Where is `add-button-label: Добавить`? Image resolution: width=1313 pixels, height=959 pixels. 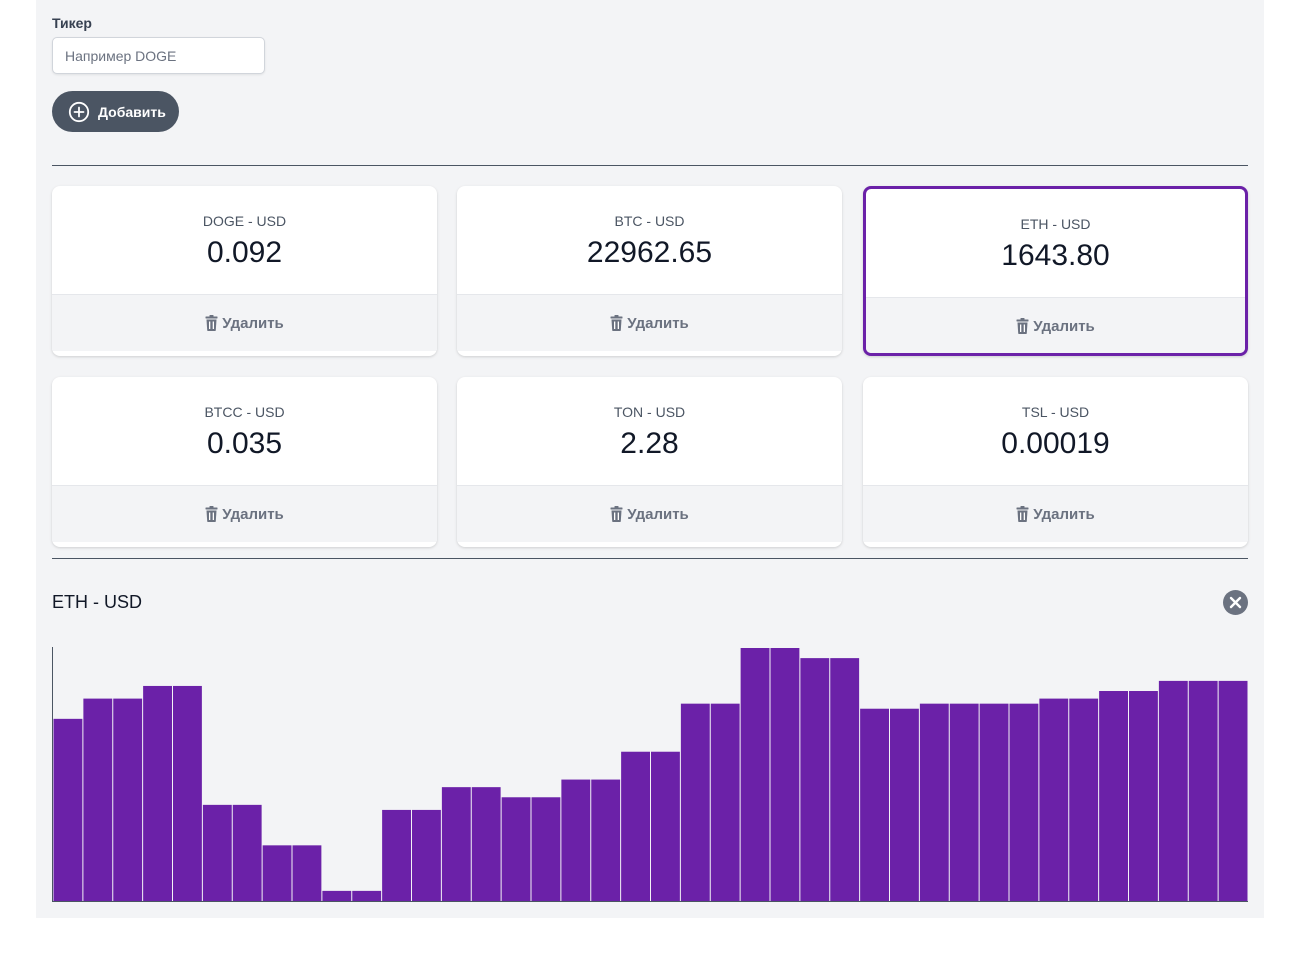 add-button-label: Добавить is located at coordinates (132, 111).